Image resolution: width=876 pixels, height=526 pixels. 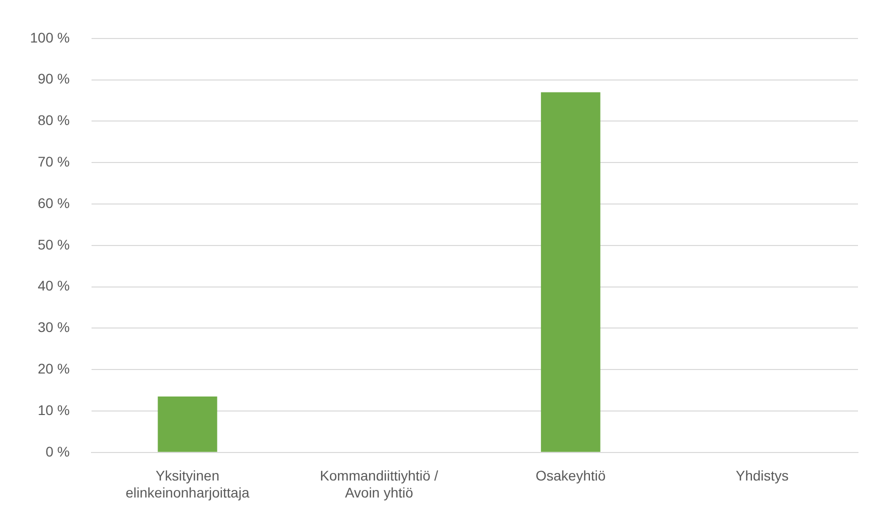 I want to click on y-tick-label: 80 %, so click(x=54, y=120).